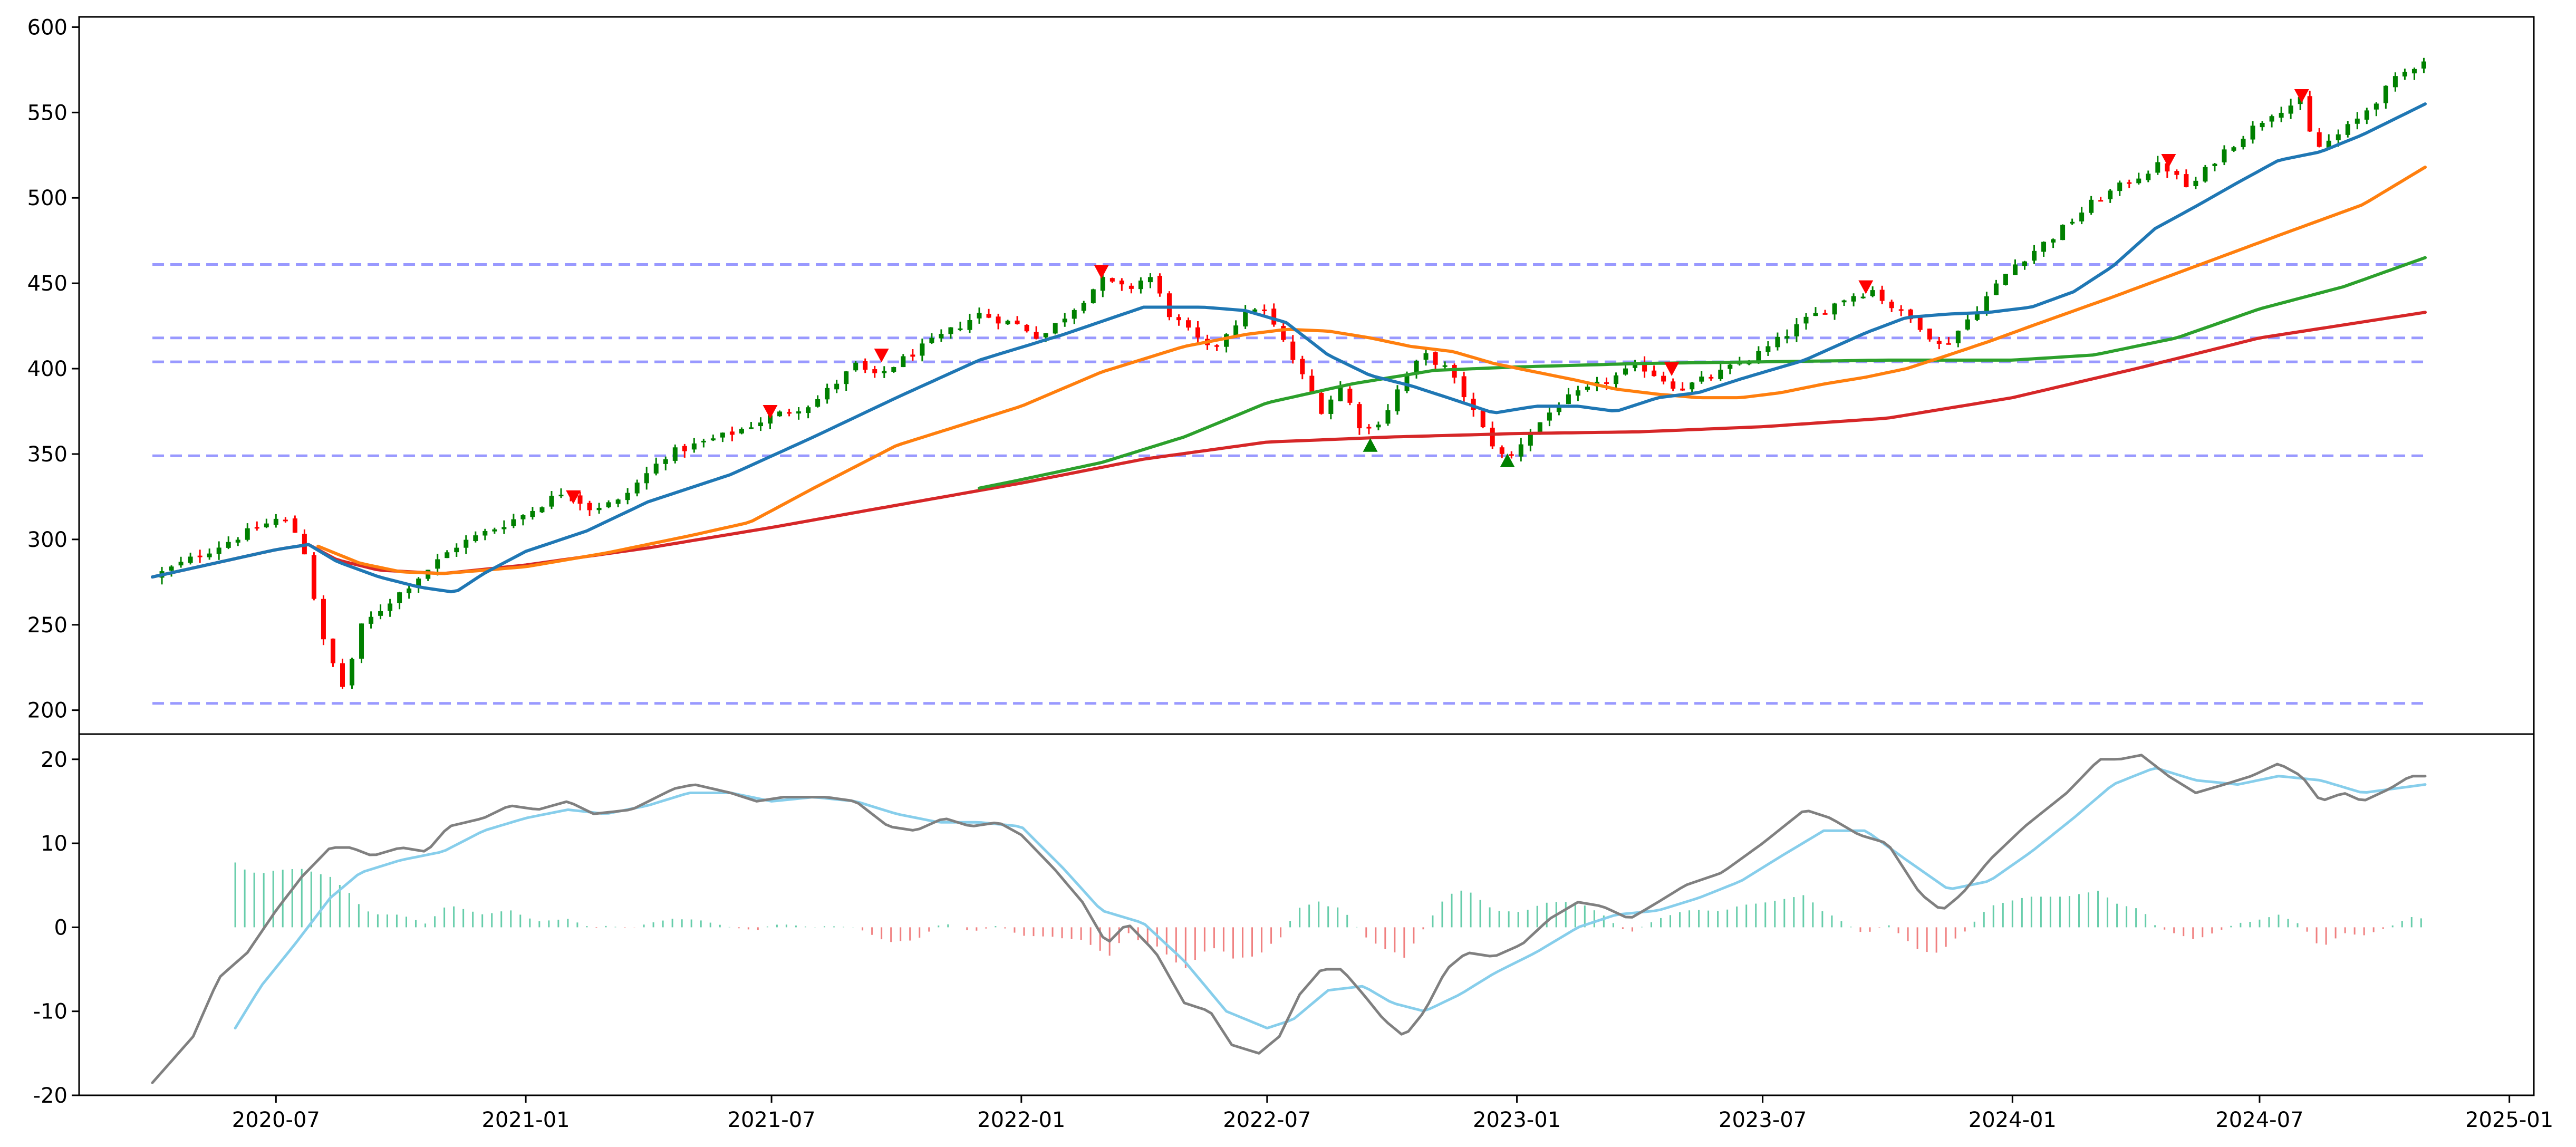  What do you see at coordinates (1763, 1120) in the screenshot?
I see `x-tick-label: 2023-07` at bounding box center [1763, 1120].